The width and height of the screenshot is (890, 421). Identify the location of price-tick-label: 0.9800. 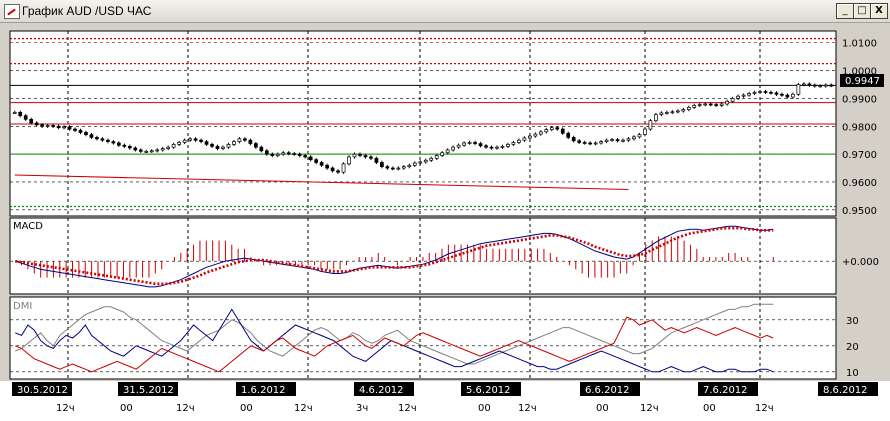
(859, 127).